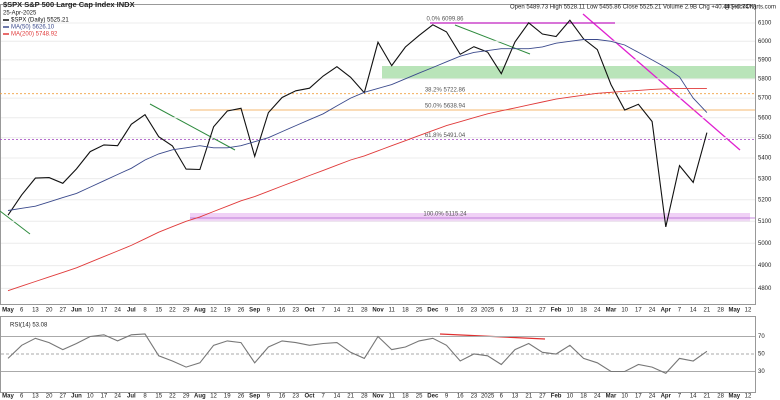  What do you see at coordinates (254, 397) in the screenshot?
I see `x-tick-label: Sep` at bounding box center [254, 397].